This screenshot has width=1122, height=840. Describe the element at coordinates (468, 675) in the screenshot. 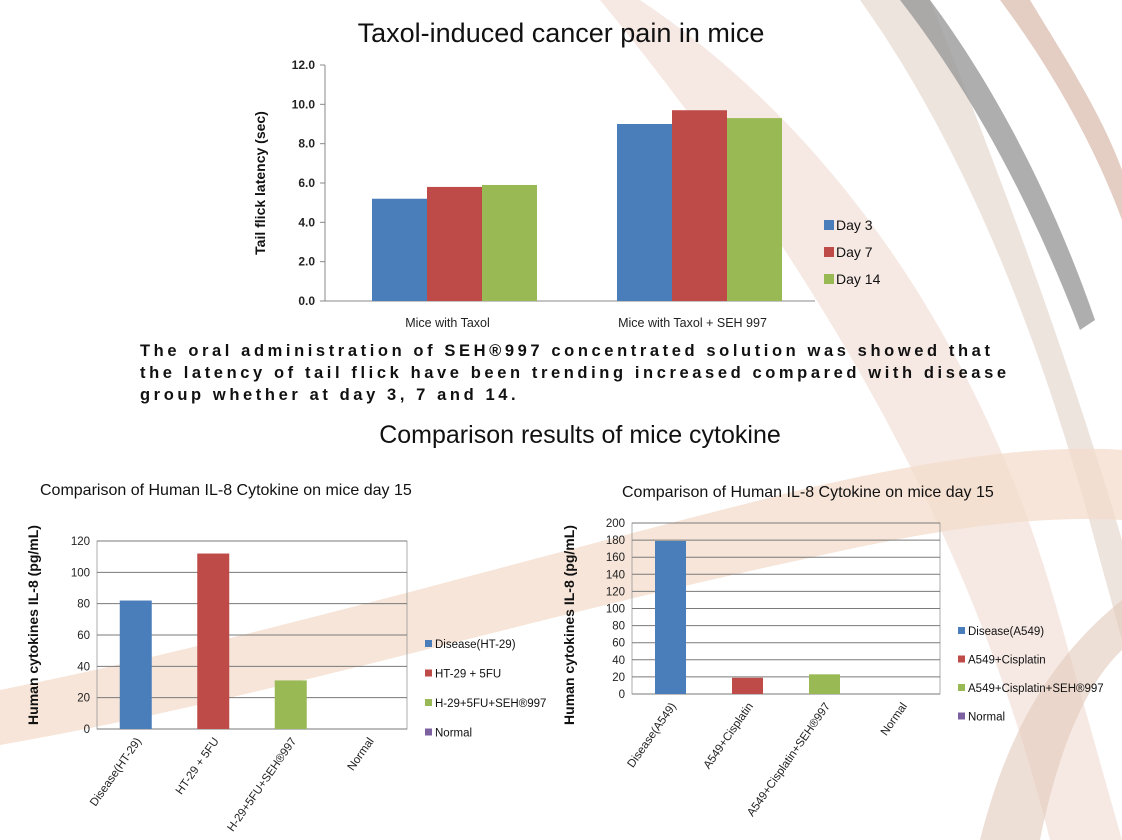

I see `legend-label: HT-29 + 5FU` at that location.